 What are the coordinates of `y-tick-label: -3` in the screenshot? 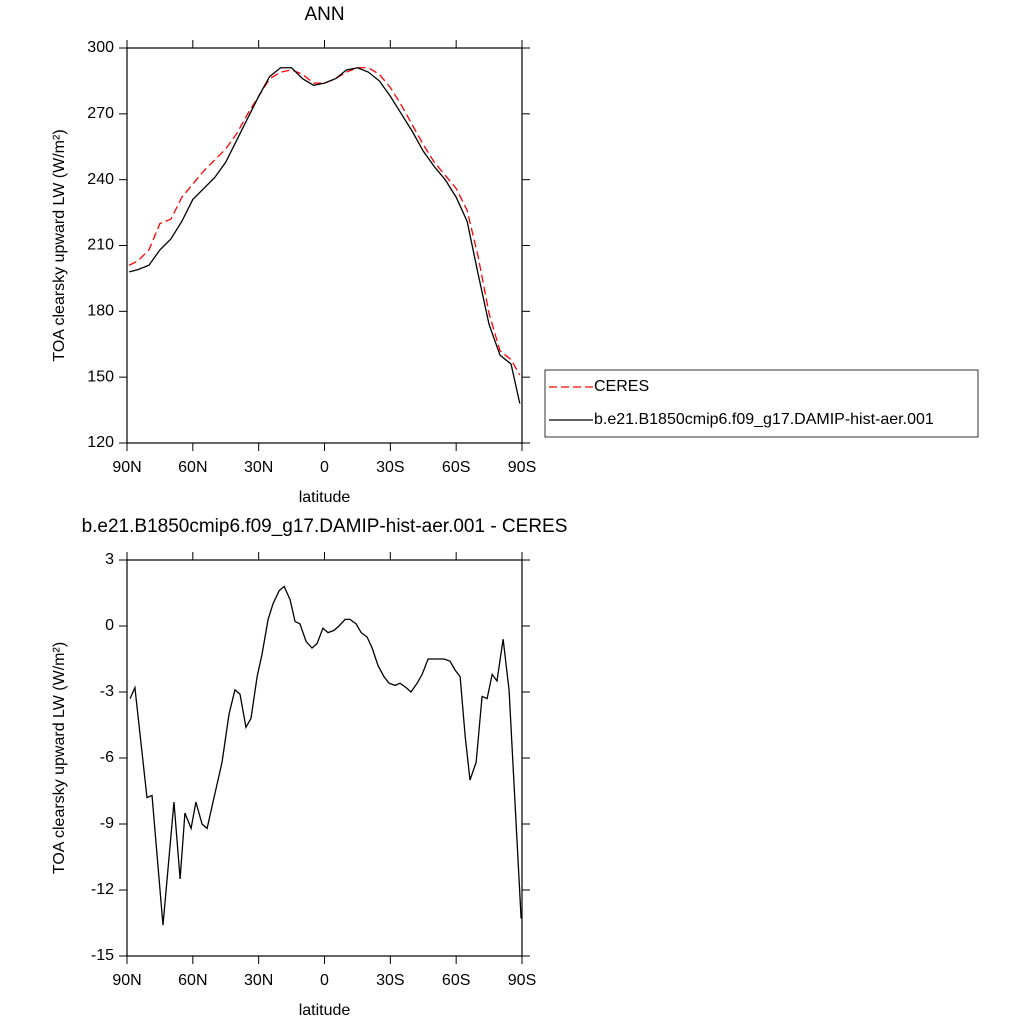 It's located at (107, 691).